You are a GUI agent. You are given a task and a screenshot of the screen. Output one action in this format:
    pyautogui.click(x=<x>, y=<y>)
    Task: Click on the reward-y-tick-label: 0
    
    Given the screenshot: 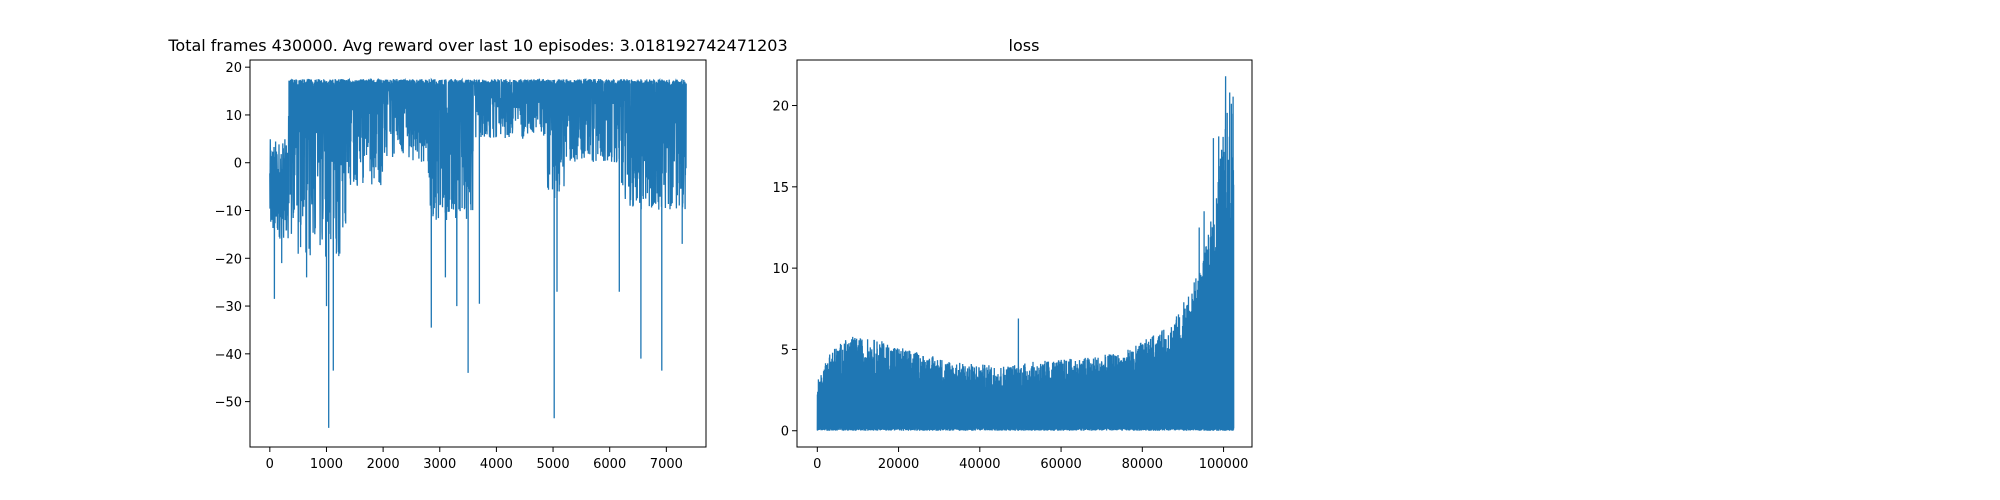 What is the action you would take?
    pyautogui.click(x=238, y=164)
    